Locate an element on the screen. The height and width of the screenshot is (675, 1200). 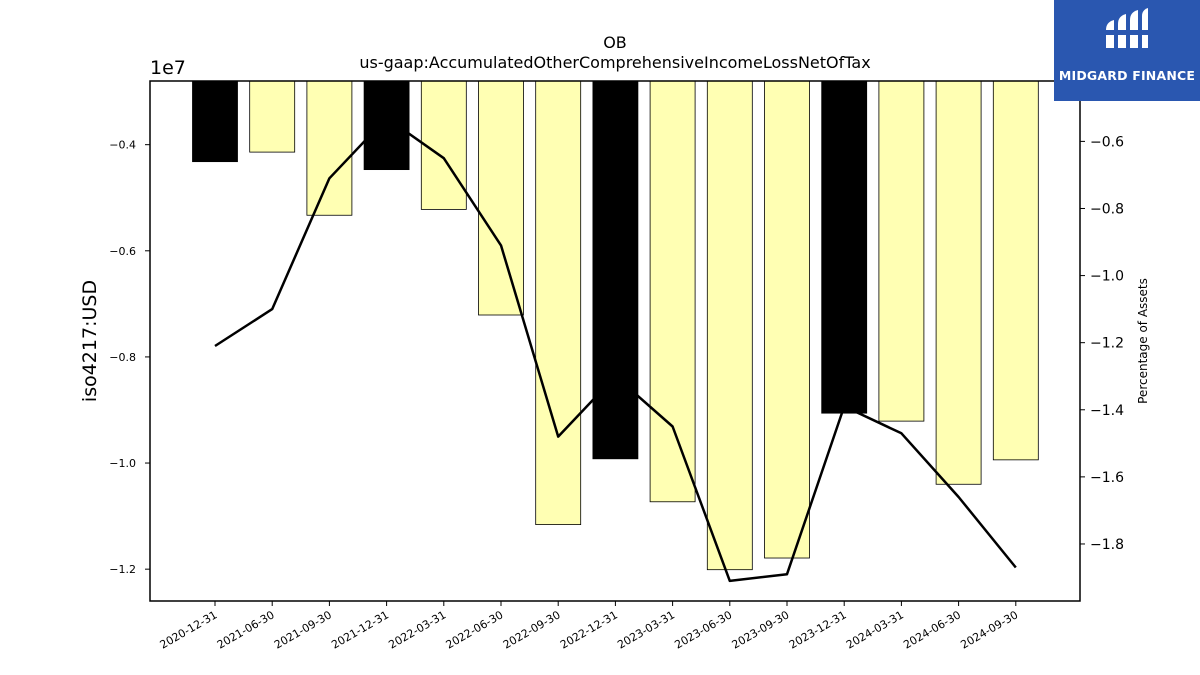
x-tick-label: 2024-03-31 is located at coordinates (875, 629).